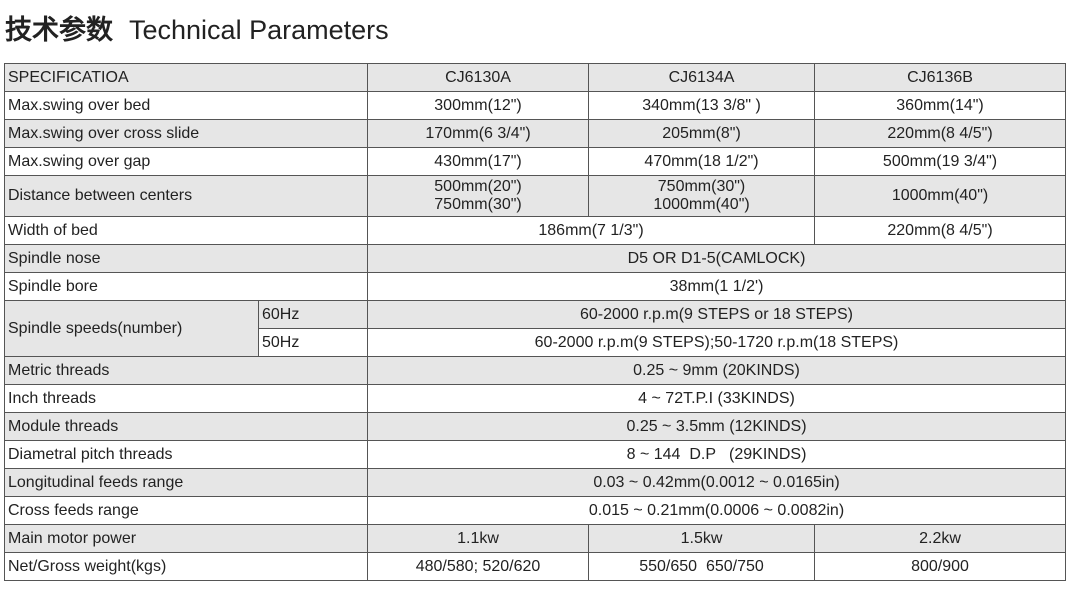 This screenshot has height=616, width=1067. I want to click on row-label: Max.swing over cross slide, so click(186, 133).